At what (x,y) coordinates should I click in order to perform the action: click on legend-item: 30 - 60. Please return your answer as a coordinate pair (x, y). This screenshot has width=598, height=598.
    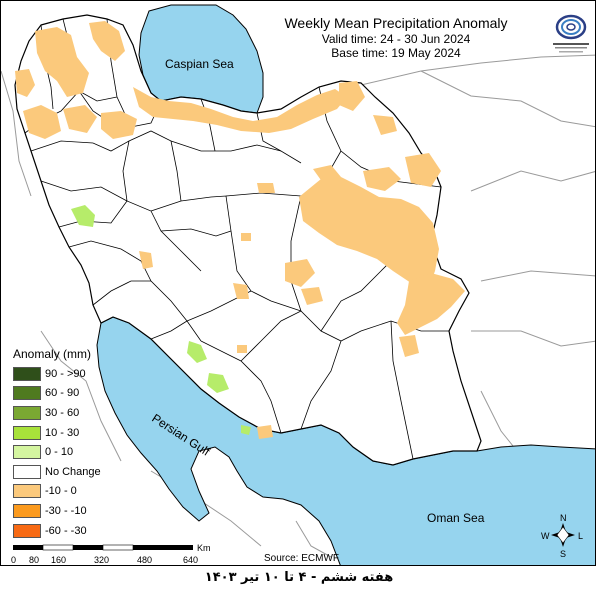
    Looking at the image, I should click on (64, 413).